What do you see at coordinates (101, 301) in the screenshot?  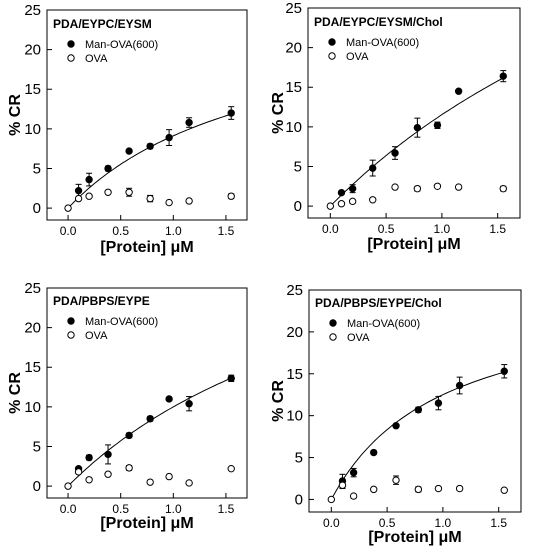 I see `chart-title: PDA/PBPS/EYPE` at bounding box center [101, 301].